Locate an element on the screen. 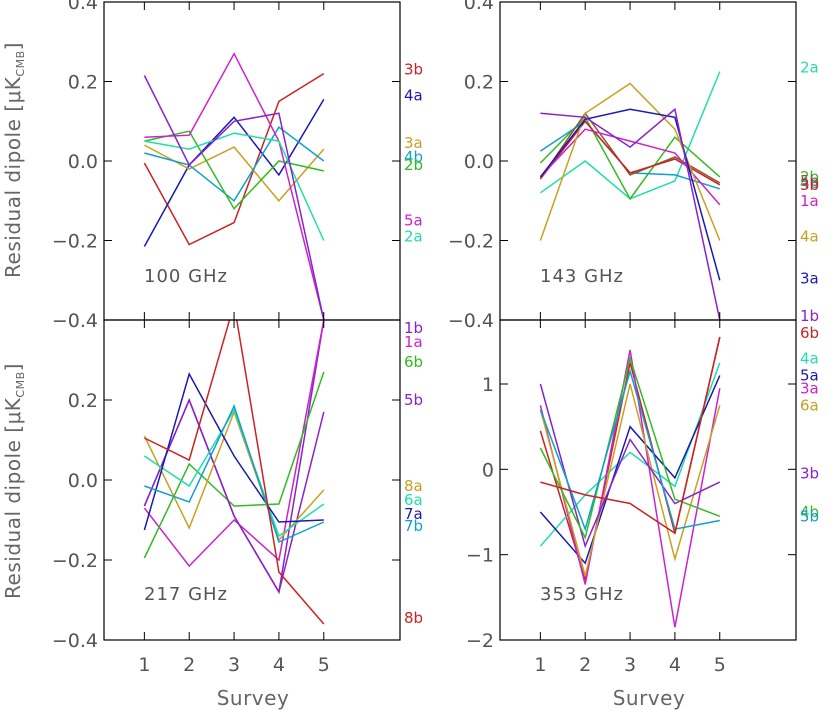  series-label-8a: 8a is located at coordinates (413, 486).